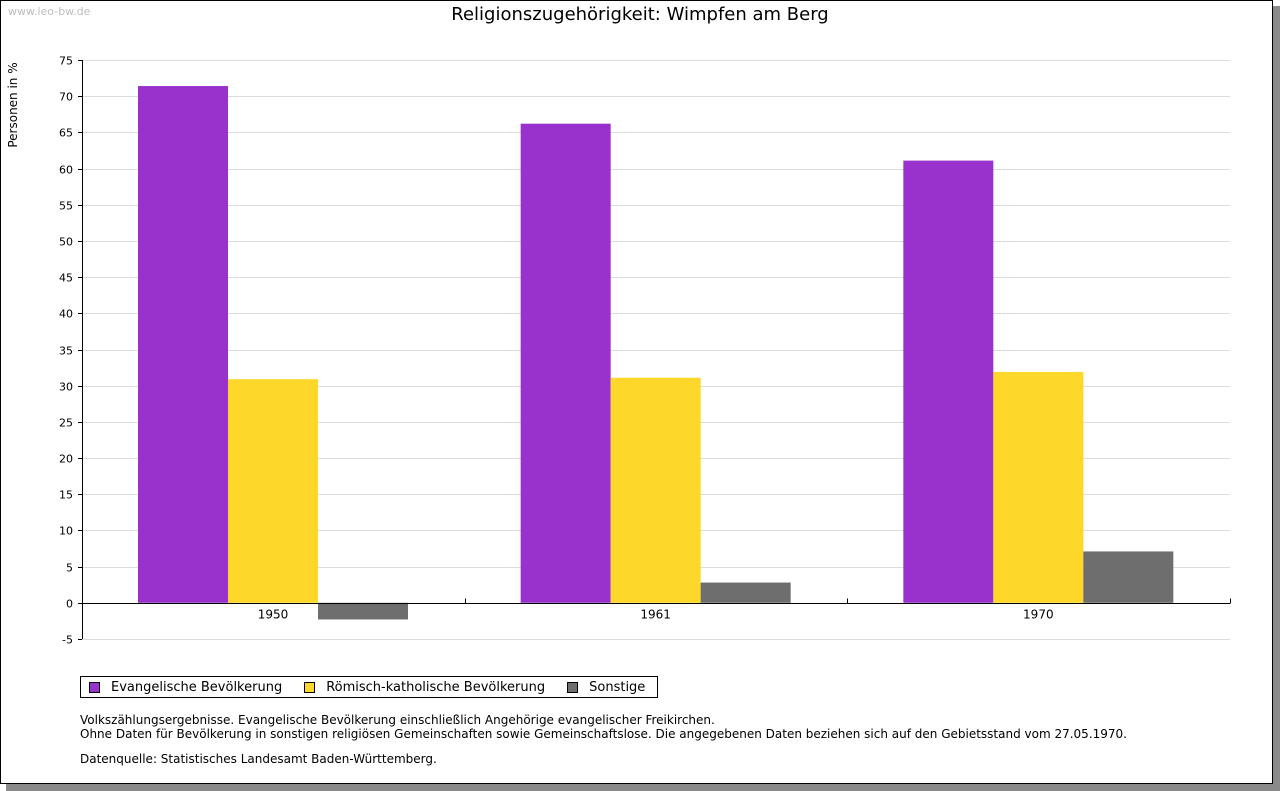  I want to click on y-tick-label: 50, so click(66, 242).